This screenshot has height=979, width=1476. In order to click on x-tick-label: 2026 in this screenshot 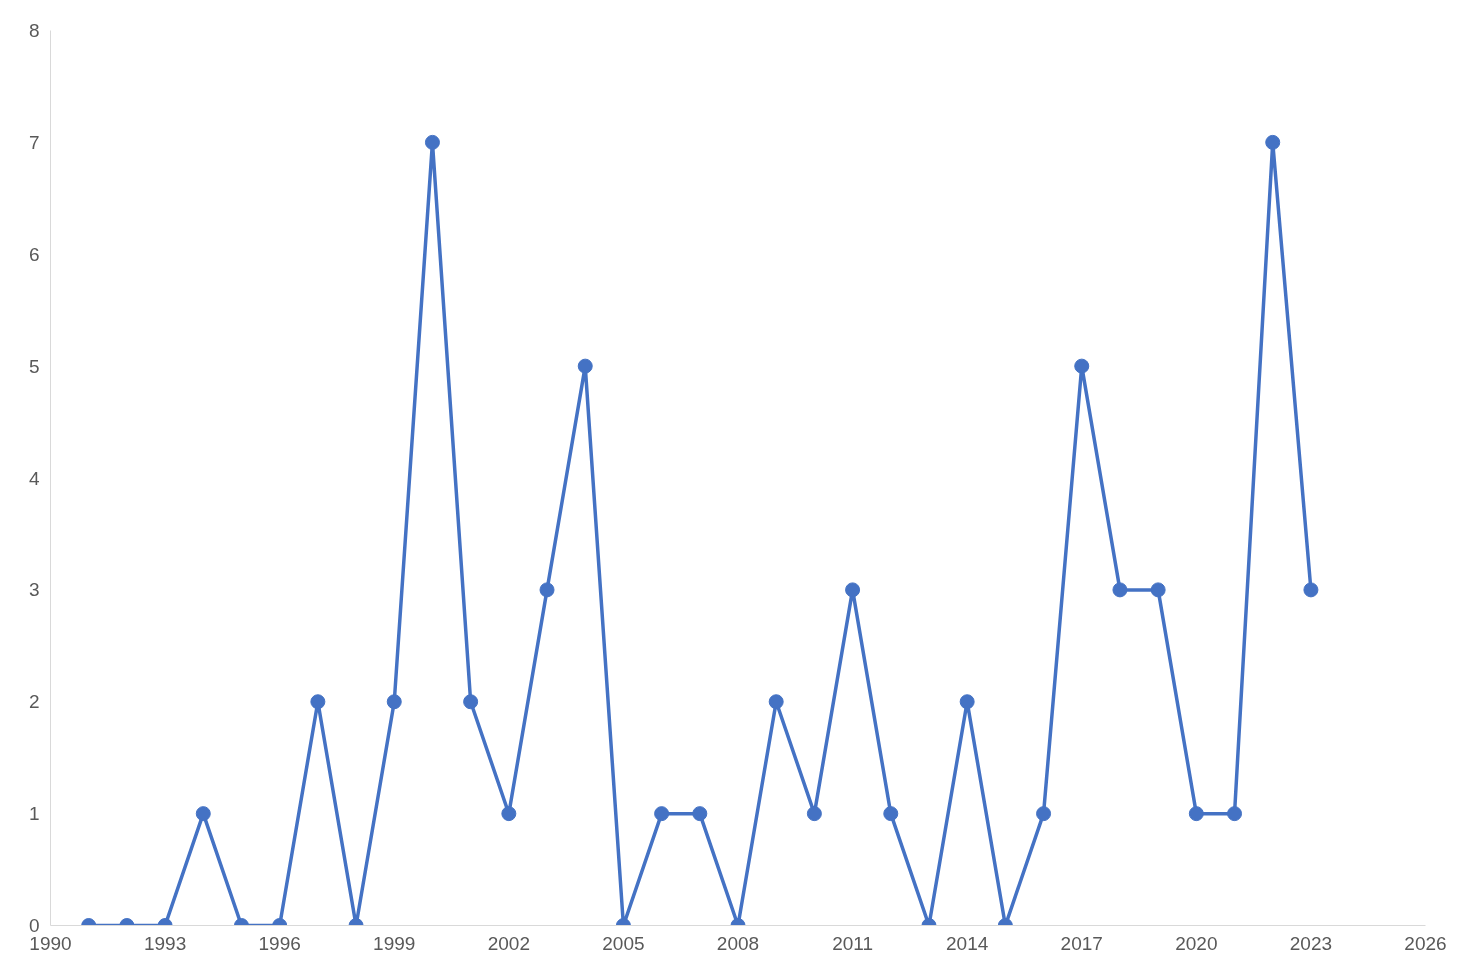, I will do `click(1425, 943)`.